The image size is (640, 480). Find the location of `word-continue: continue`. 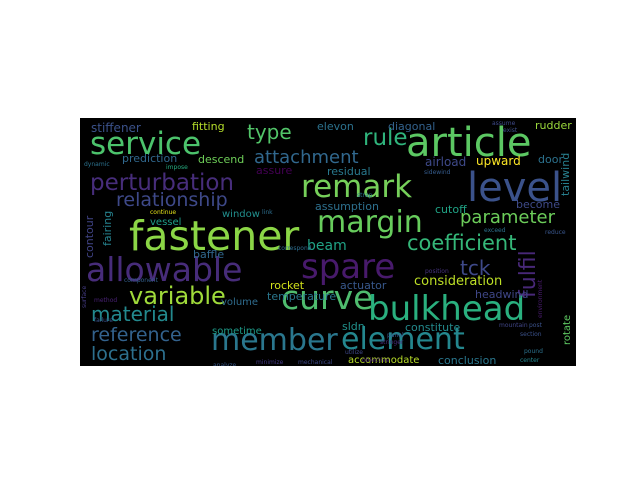

word-continue: continue is located at coordinates (163, 212).